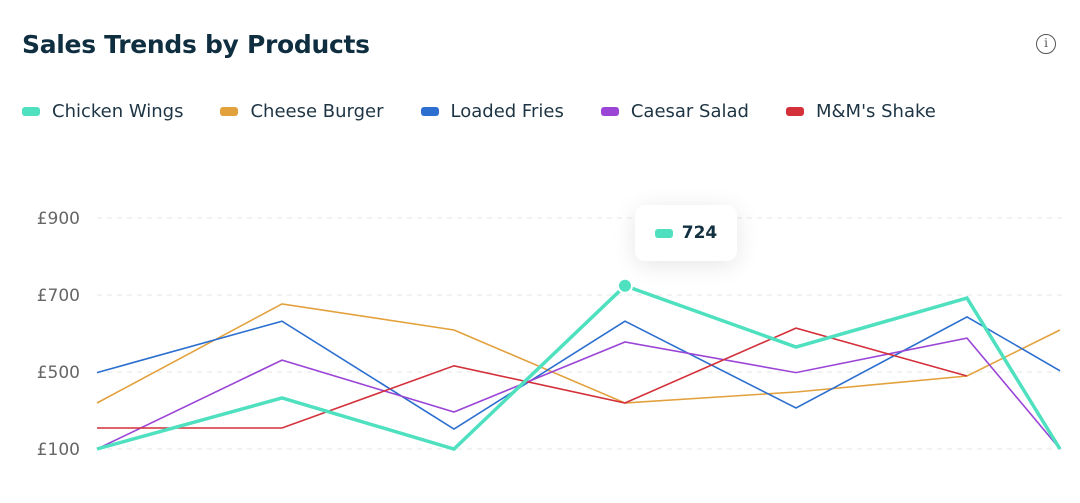  Describe the element at coordinates (699, 233) in the screenshot. I see `tooltip-value: 724` at that location.